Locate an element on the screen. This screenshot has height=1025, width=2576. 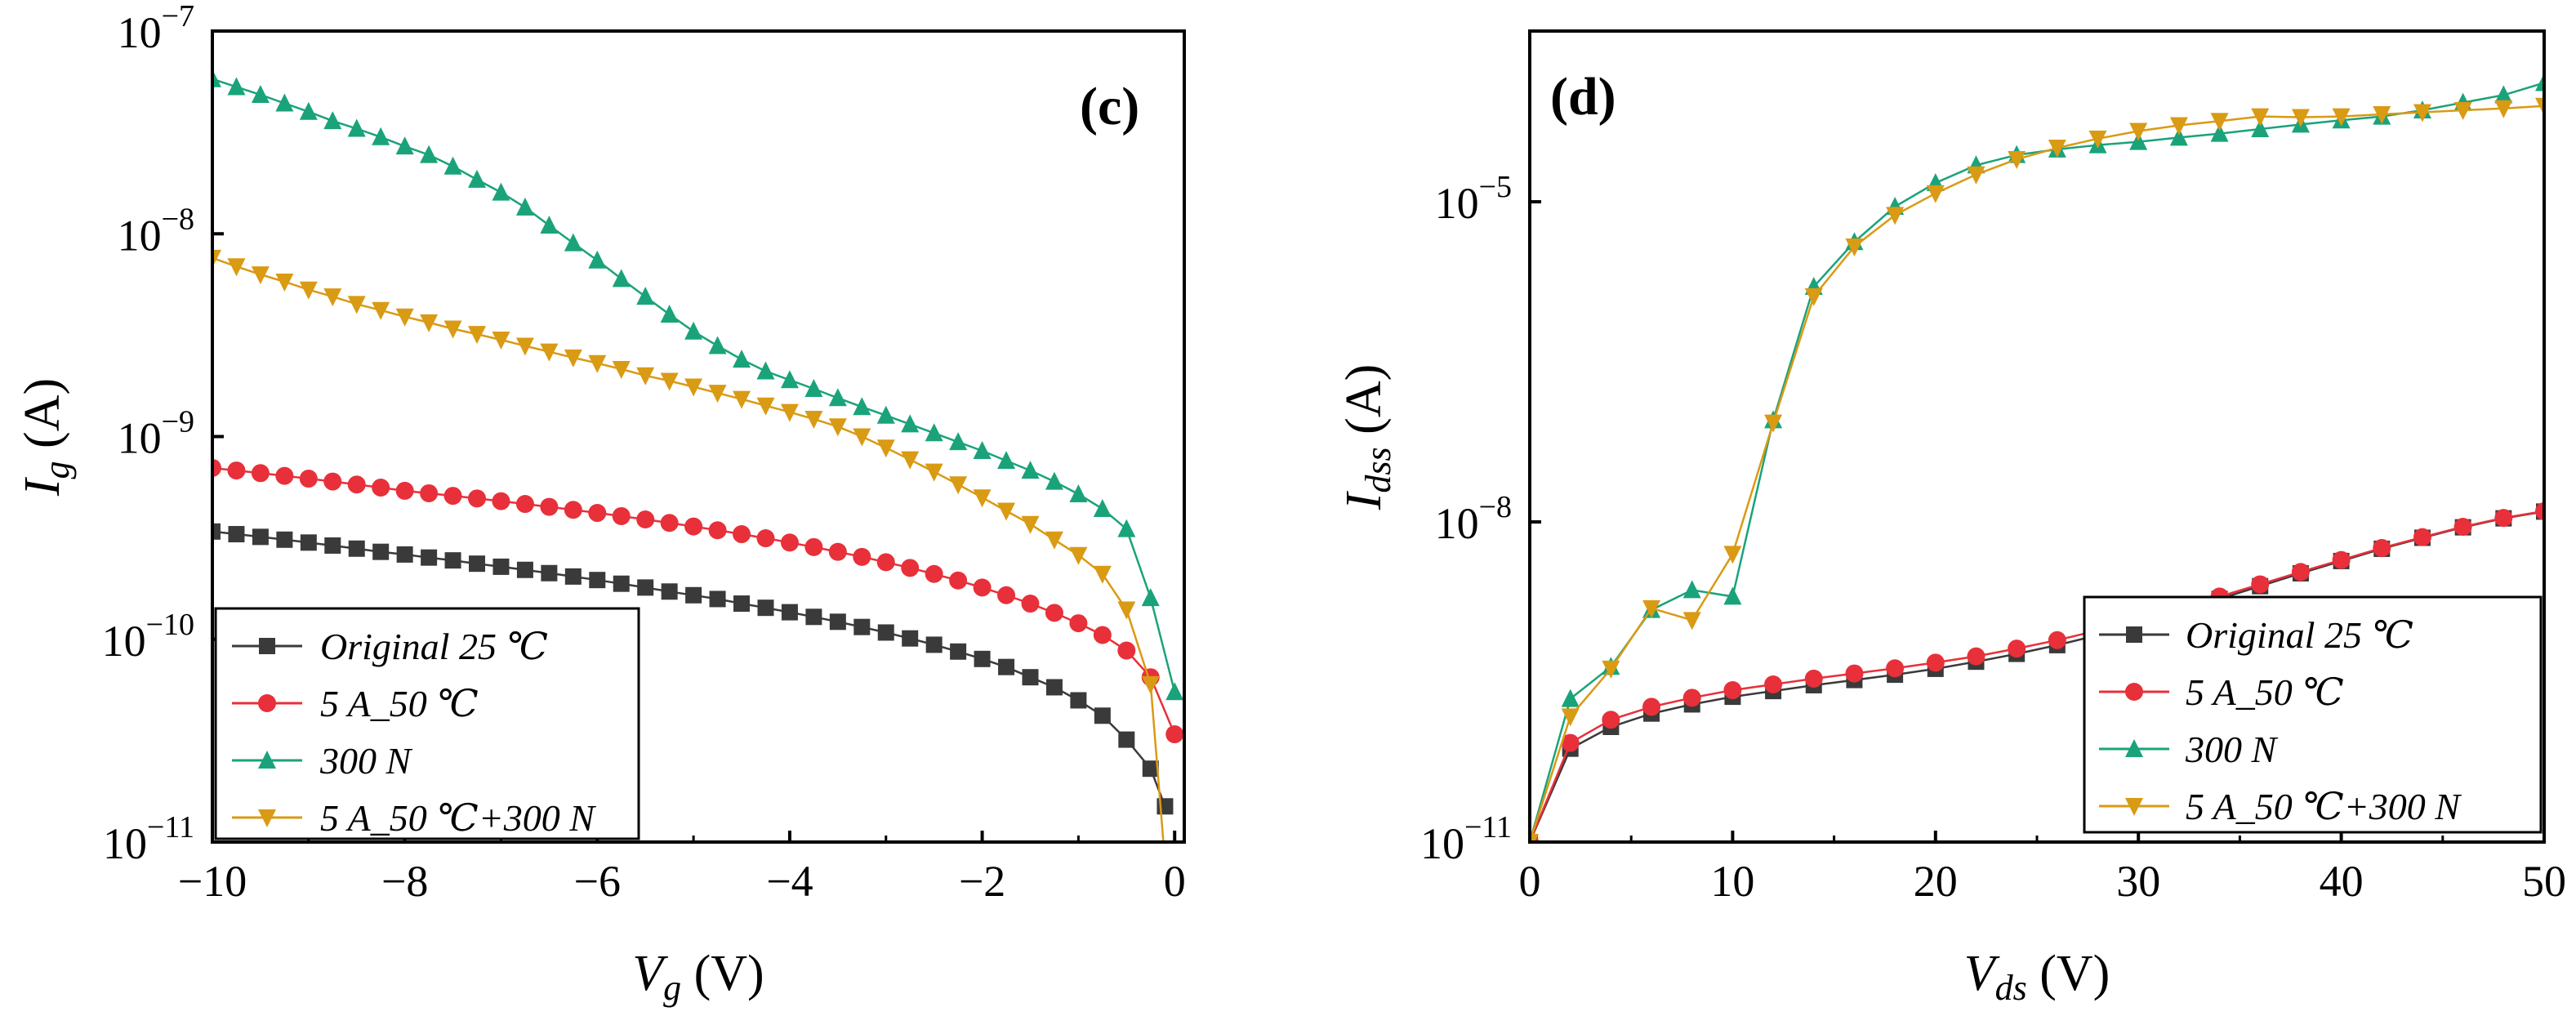
y-tick-label: 10⁻⁷ is located at coordinates (156, 28).